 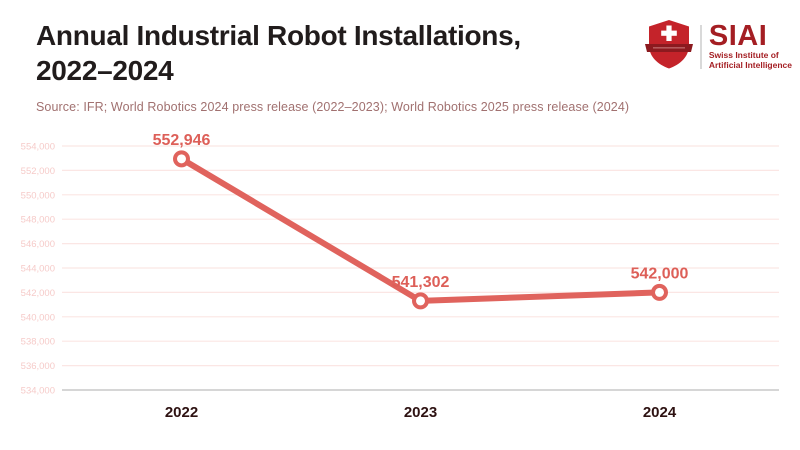 I want to click on swiss-shield-cross-icon, so click(x=668, y=46).